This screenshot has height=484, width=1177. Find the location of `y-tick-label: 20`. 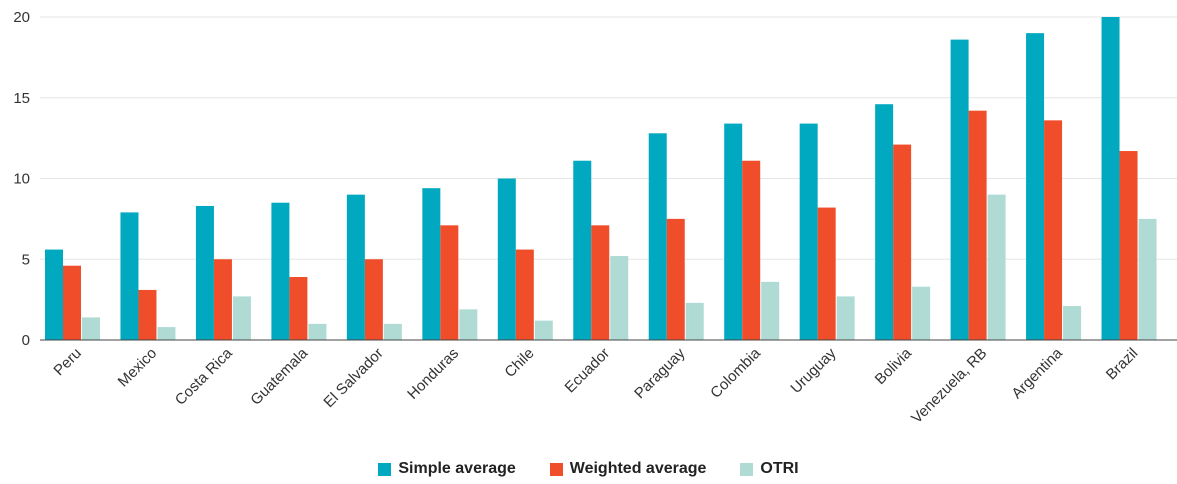

y-tick-label: 20 is located at coordinates (21, 17).